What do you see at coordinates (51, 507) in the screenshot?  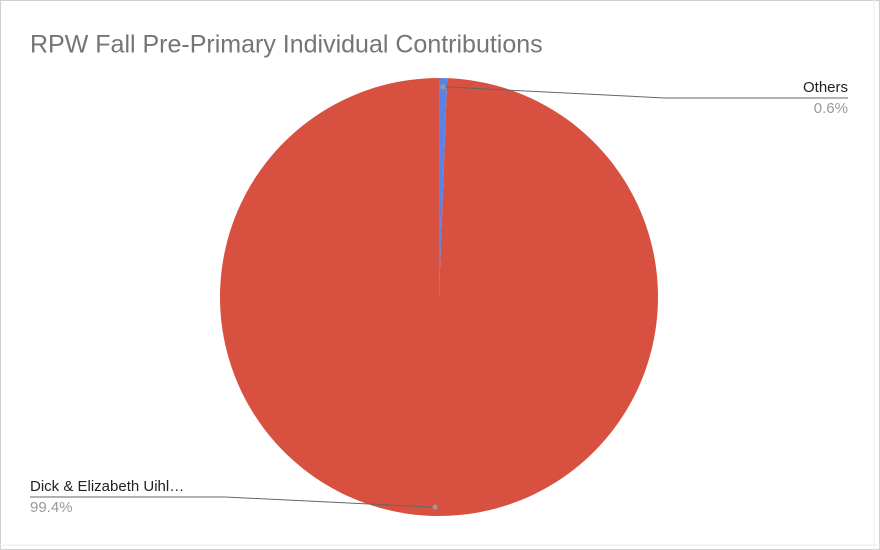 I see `slice-value-label: 99.4%` at bounding box center [51, 507].